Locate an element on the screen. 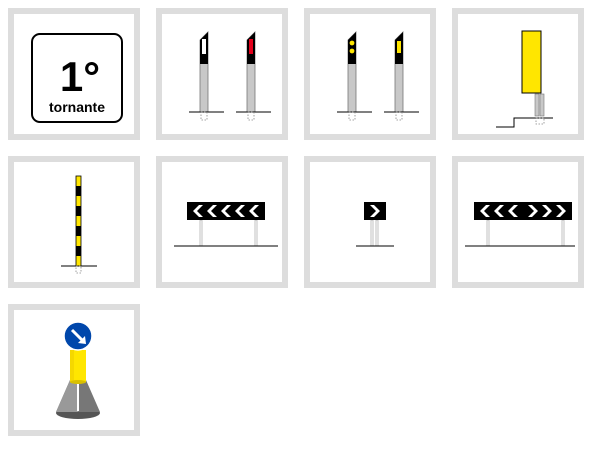 The height and width of the screenshot is (452, 600). striped-pole-icon is located at coordinates (74, 222).